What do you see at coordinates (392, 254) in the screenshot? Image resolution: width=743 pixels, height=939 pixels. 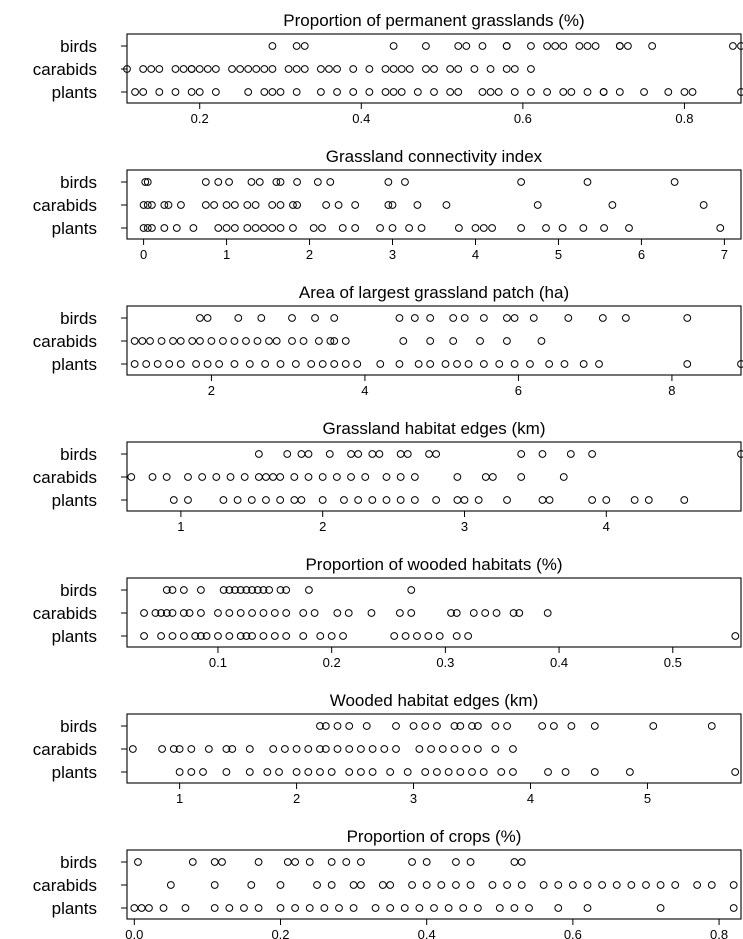 I see `x-tick-label: 3` at bounding box center [392, 254].